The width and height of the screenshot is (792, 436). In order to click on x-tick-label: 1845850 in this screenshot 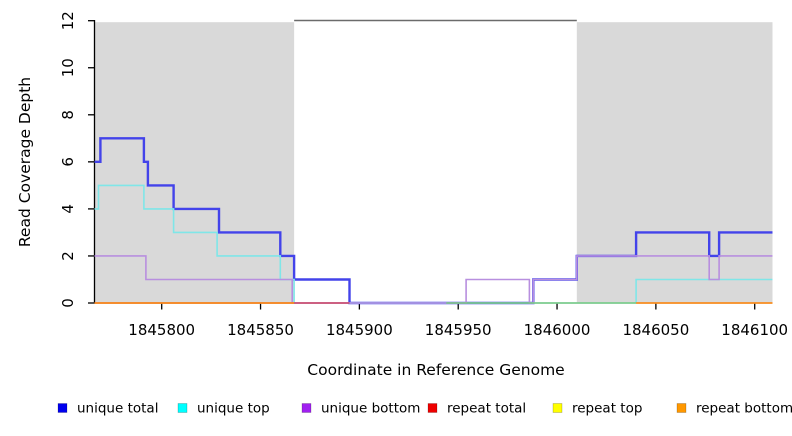, I will do `click(260, 330)`.